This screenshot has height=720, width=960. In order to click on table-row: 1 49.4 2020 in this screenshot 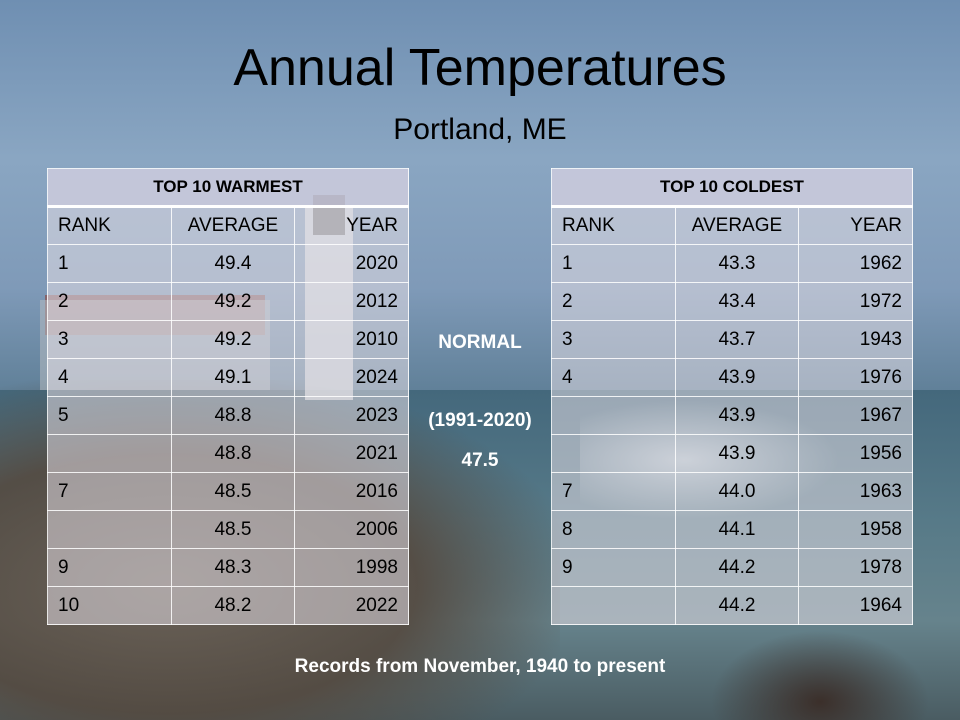, I will do `click(228, 263)`.